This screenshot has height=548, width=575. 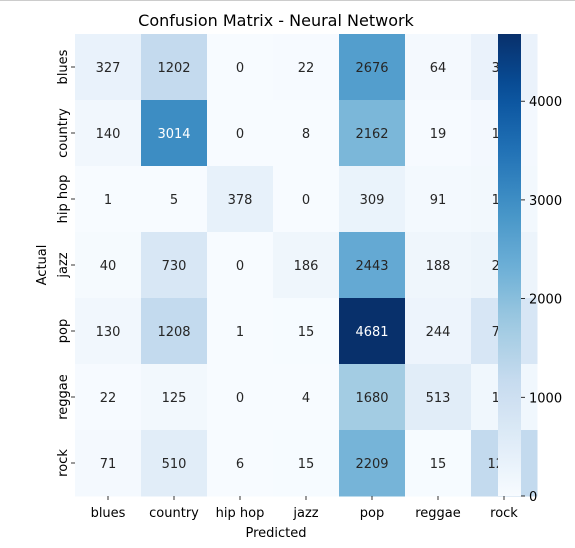 I want to click on cell-value-label: 378, so click(x=240, y=200).